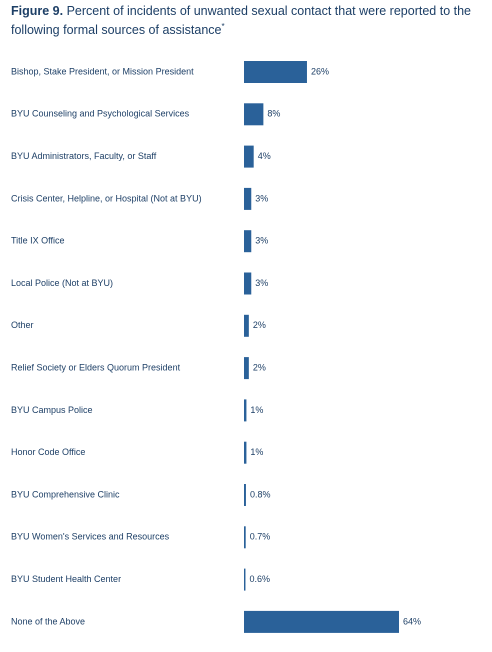  I want to click on category-label: None of the Above, so click(48, 621).